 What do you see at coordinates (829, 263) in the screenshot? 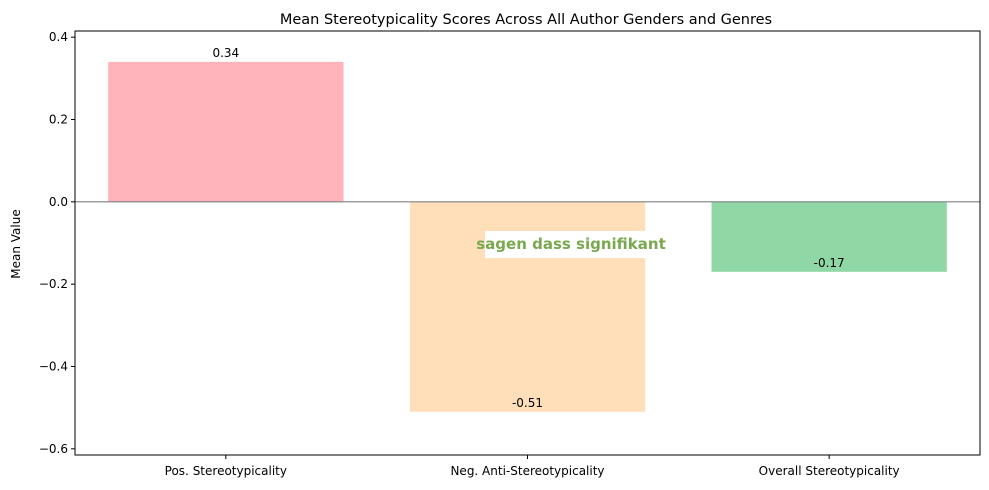
I see `data-label-2: -0.17` at bounding box center [829, 263].